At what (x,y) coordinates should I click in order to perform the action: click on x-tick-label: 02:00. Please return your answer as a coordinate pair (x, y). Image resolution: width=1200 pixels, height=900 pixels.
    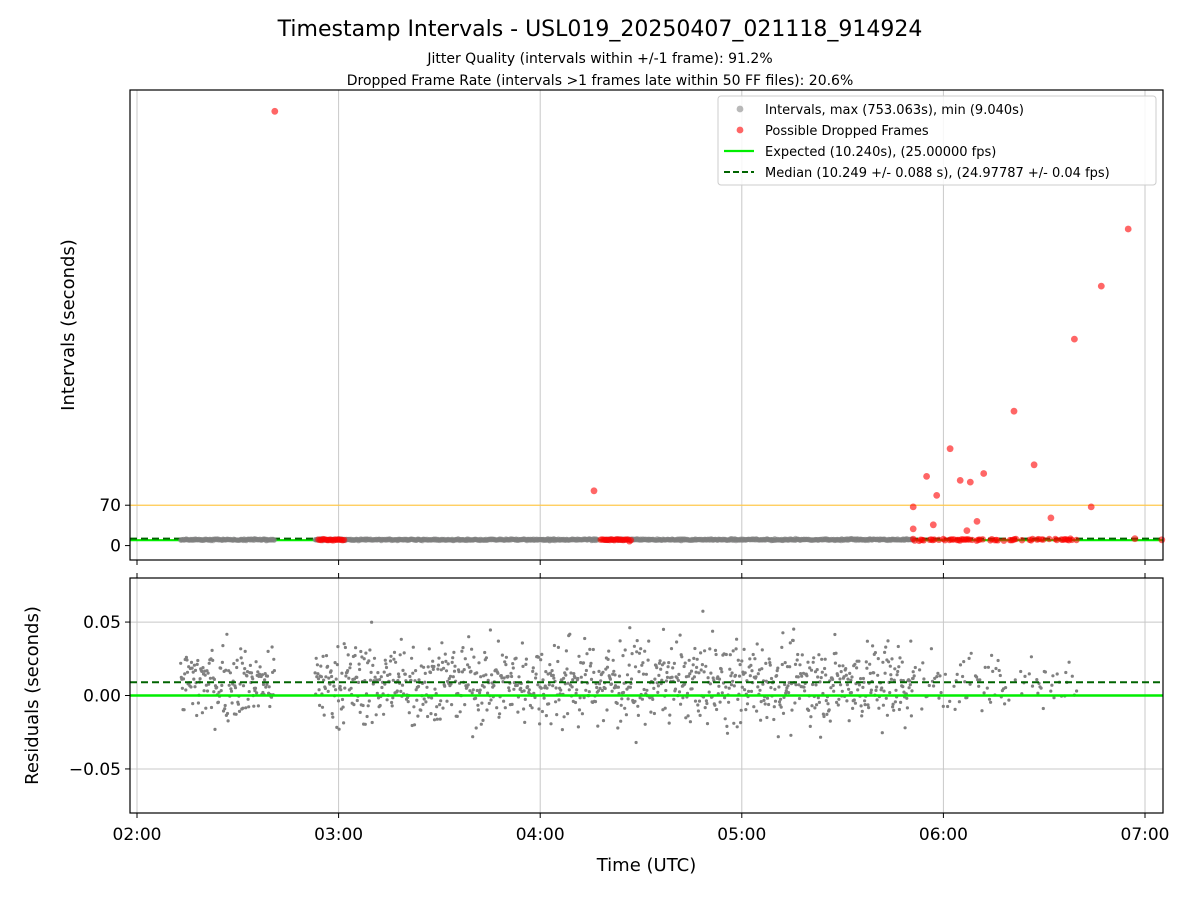
    Looking at the image, I should click on (137, 835).